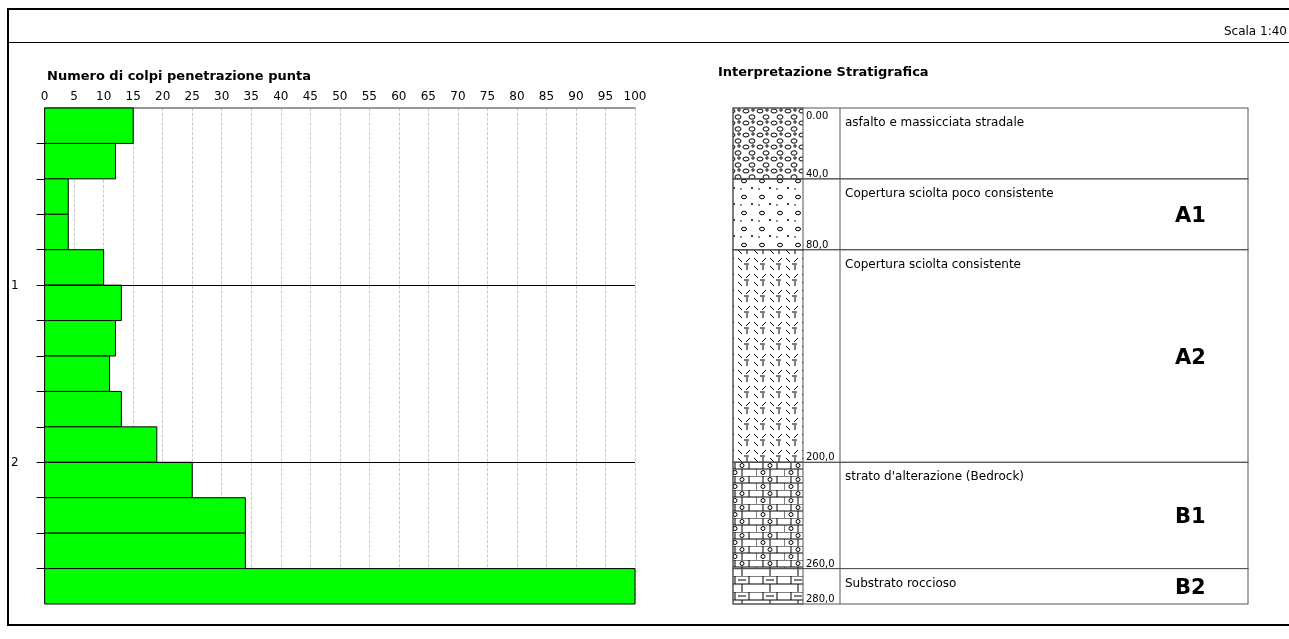  Describe the element at coordinates (487, 96) in the screenshot. I see `x-tick-label: 75` at that location.